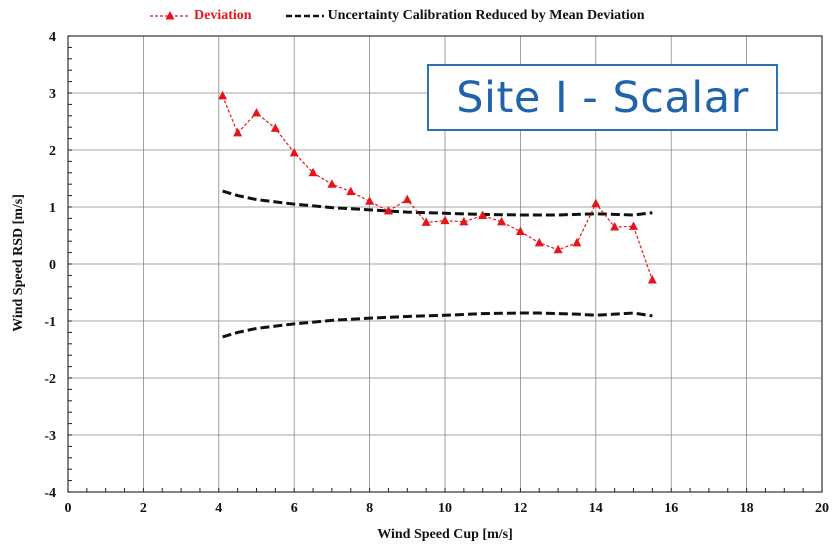 The height and width of the screenshot is (549, 833). I want to click on uncertainty-lower-line, so click(437, 325).